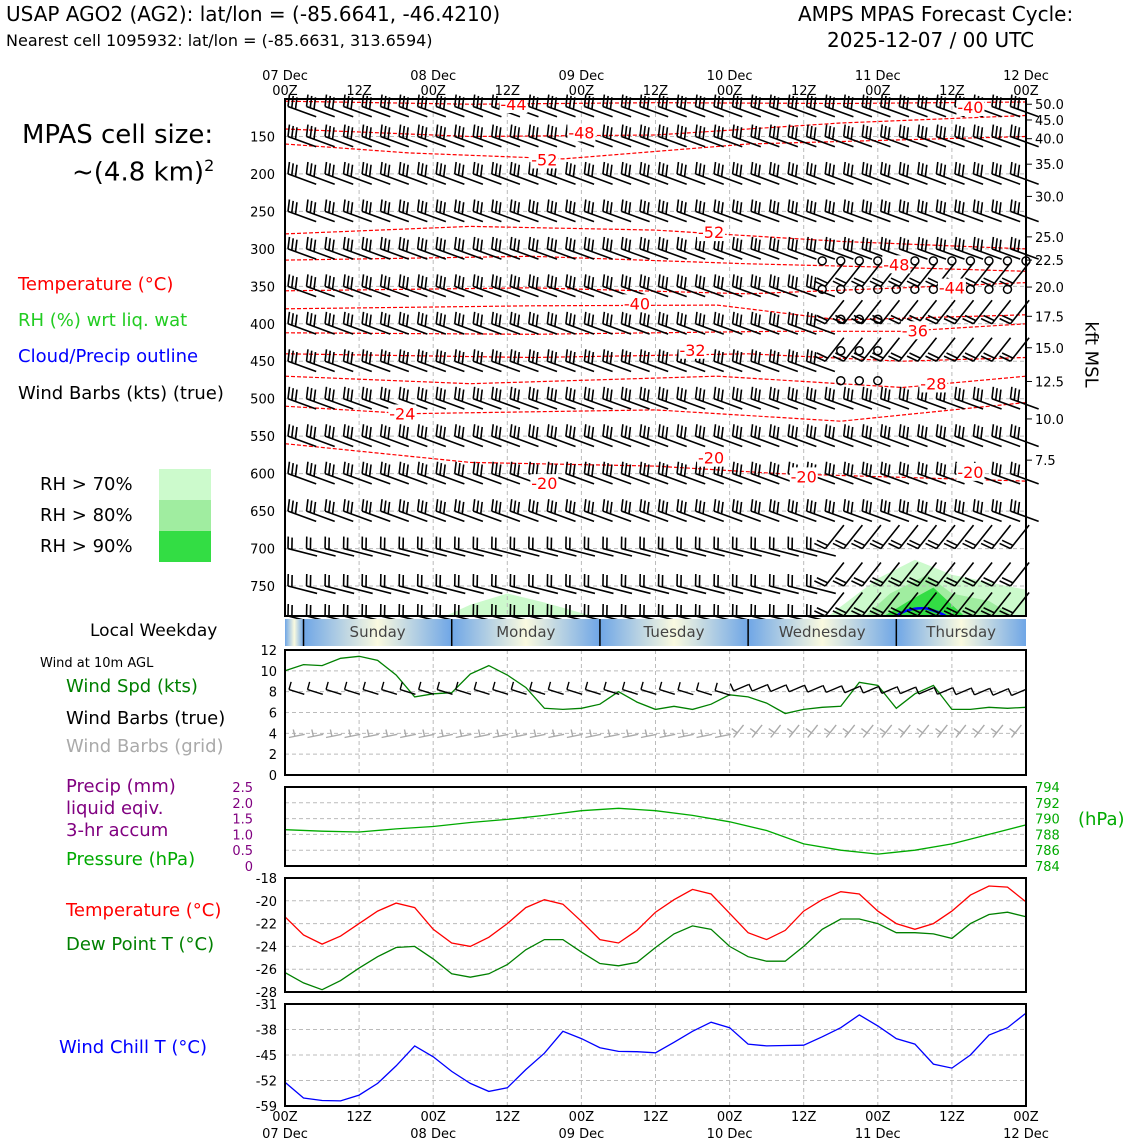 This screenshot has height=1140, width=1140. I want to click on local-weekday-label: Local Weekday, so click(154, 631).